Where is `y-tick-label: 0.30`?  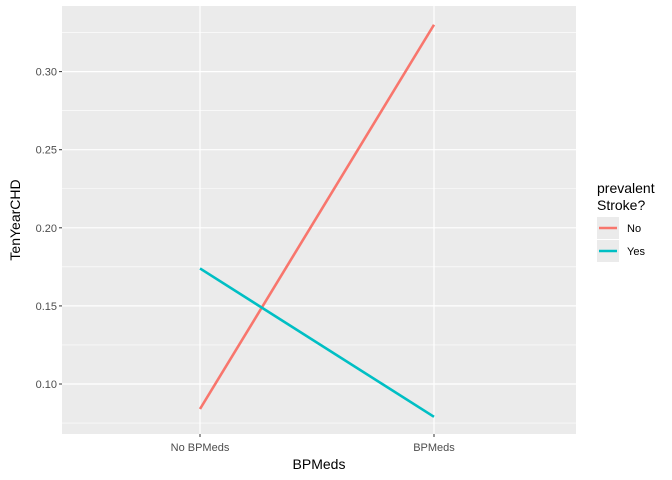
y-tick-label: 0.30 is located at coordinates (46, 73).